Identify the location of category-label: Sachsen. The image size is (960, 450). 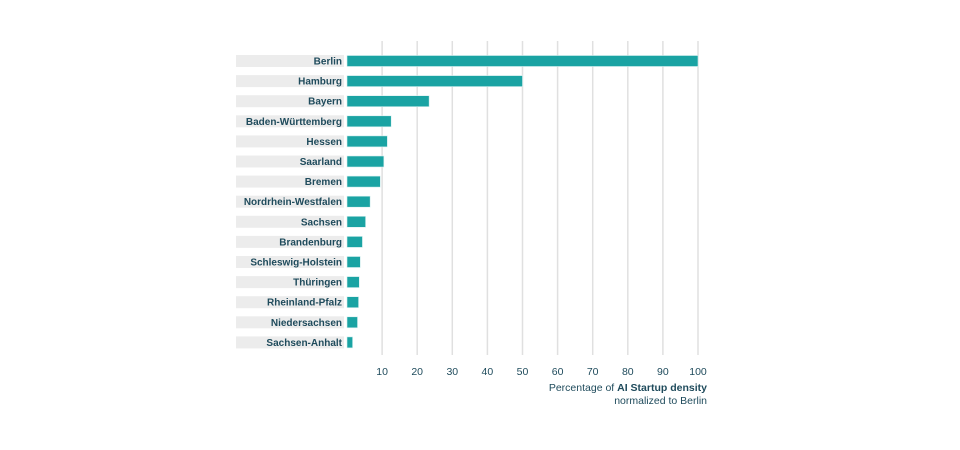
(321, 222).